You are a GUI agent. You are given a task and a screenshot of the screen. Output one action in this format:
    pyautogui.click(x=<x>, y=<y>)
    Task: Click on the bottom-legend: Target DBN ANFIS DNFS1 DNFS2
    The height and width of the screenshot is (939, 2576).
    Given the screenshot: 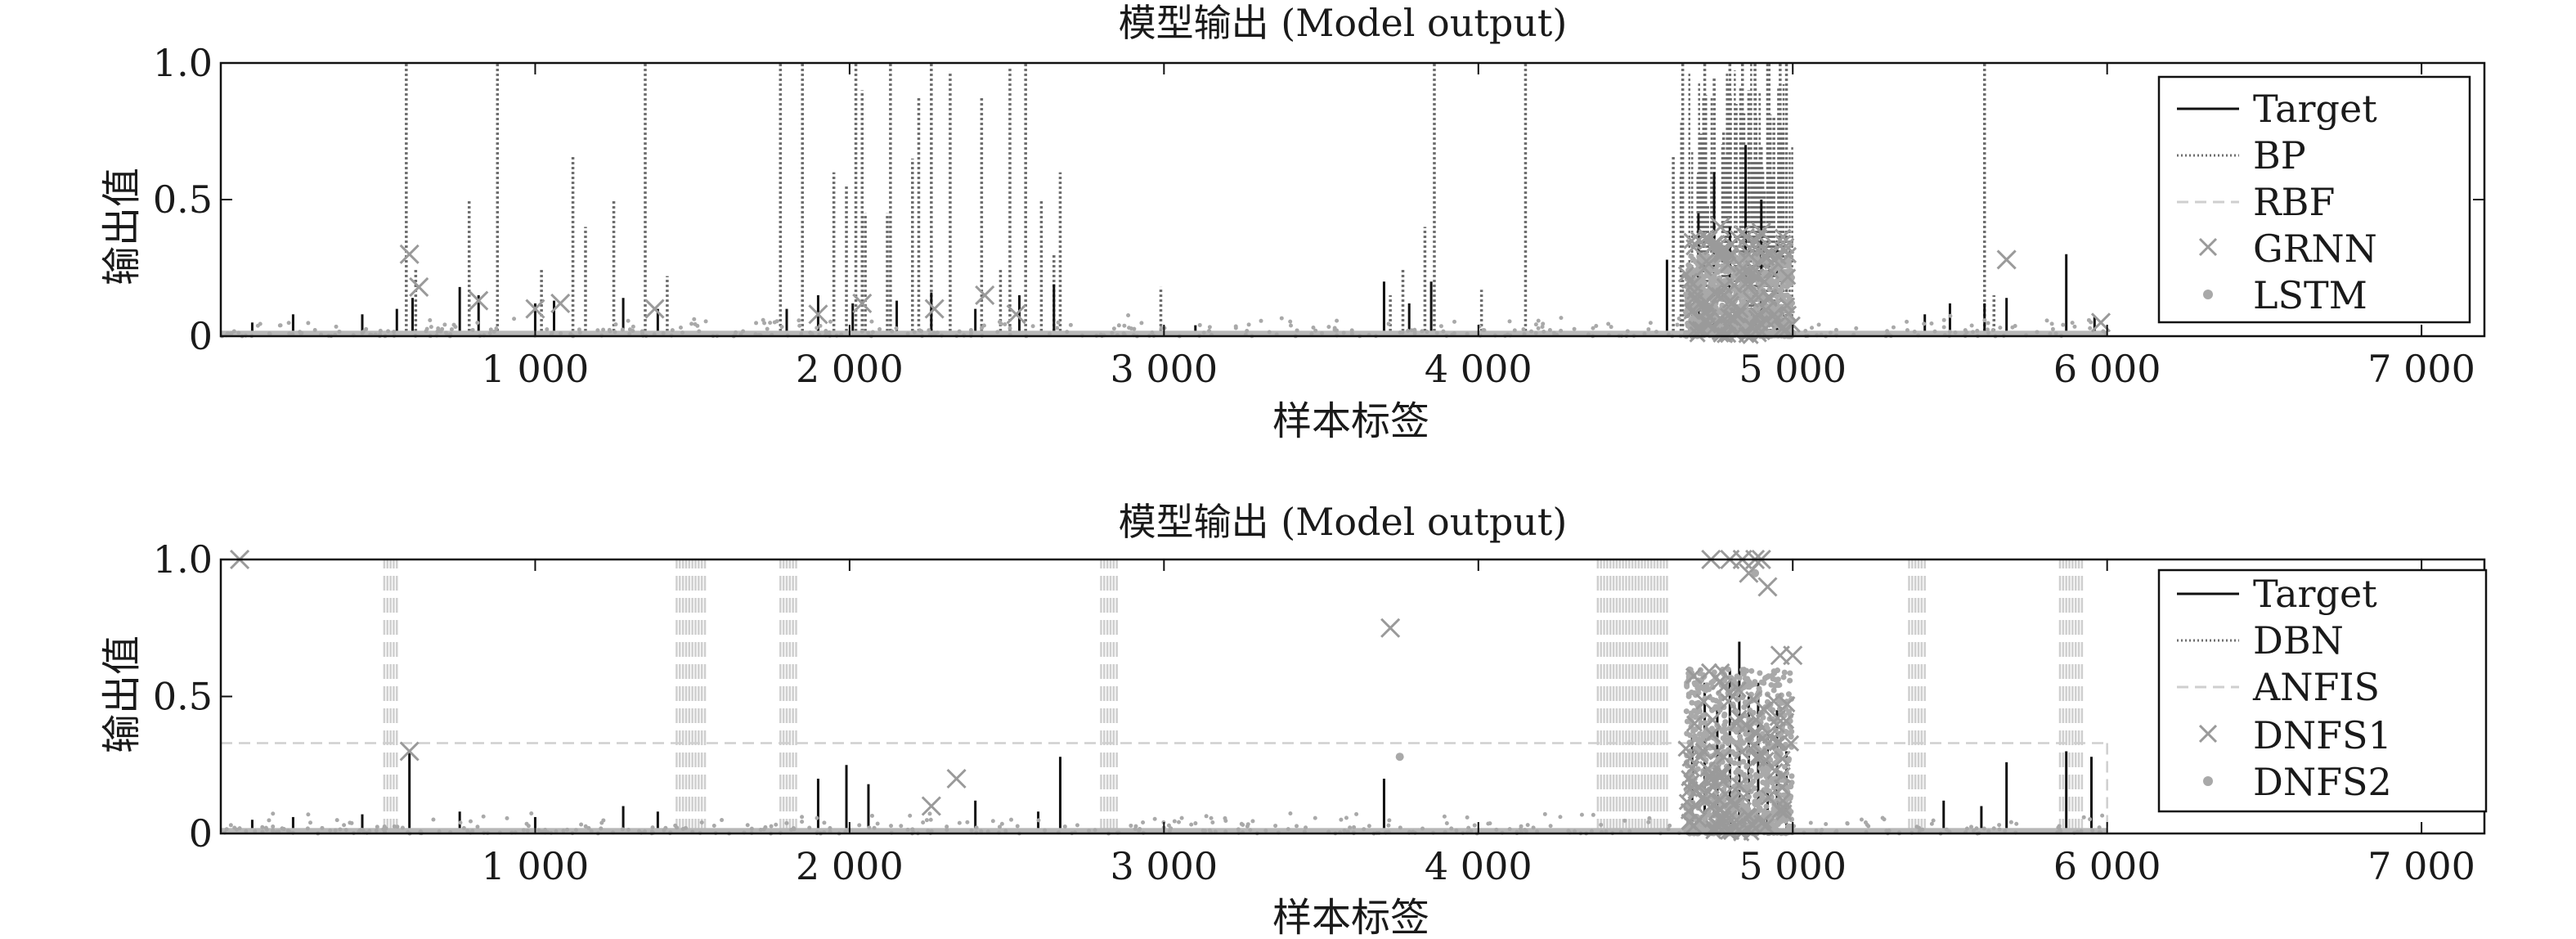 What is the action you would take?
    pyautogui.click(x=2322, y=690)
    